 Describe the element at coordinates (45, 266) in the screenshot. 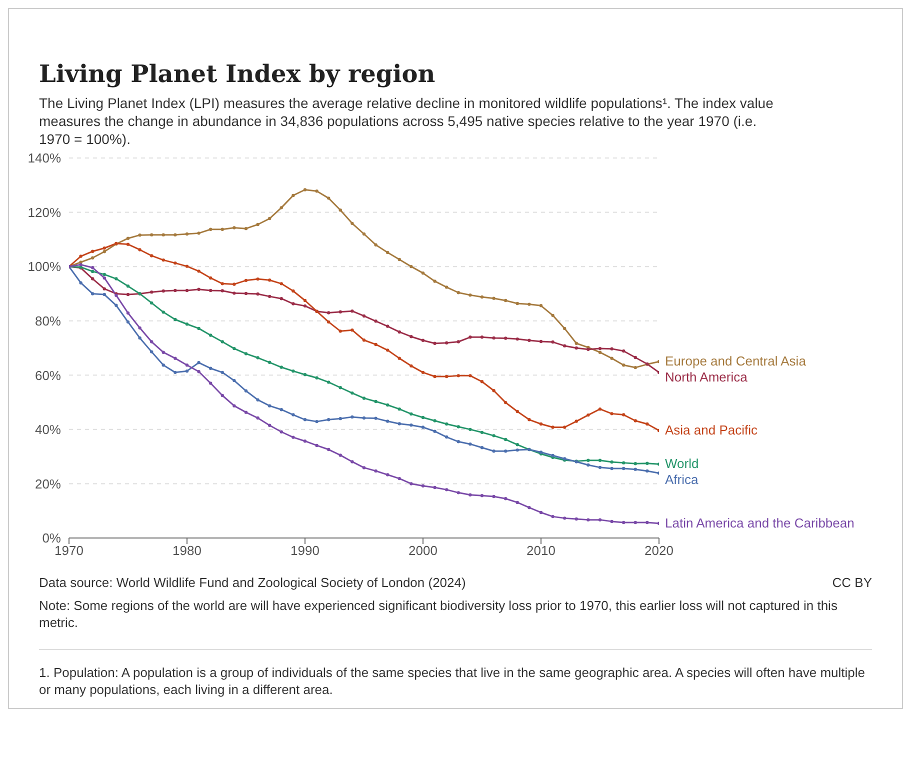

I see `y-tick-label: 100%` at that location.